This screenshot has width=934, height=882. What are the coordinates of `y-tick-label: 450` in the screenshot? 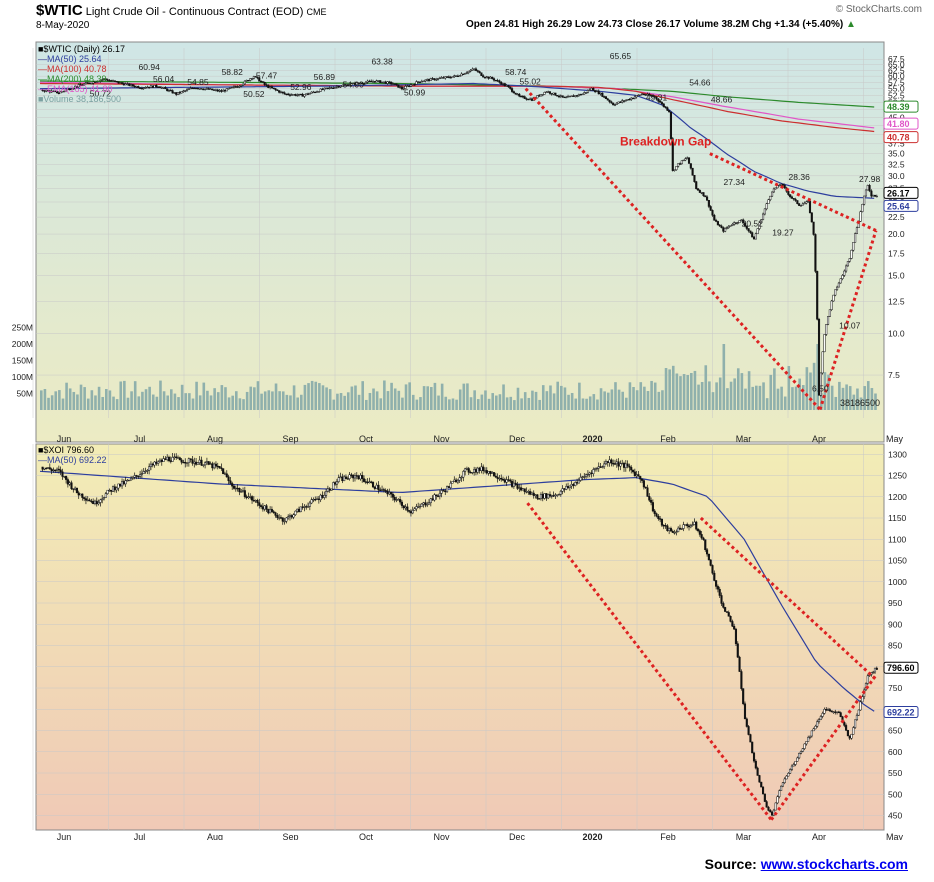 It's located at (895, 816).